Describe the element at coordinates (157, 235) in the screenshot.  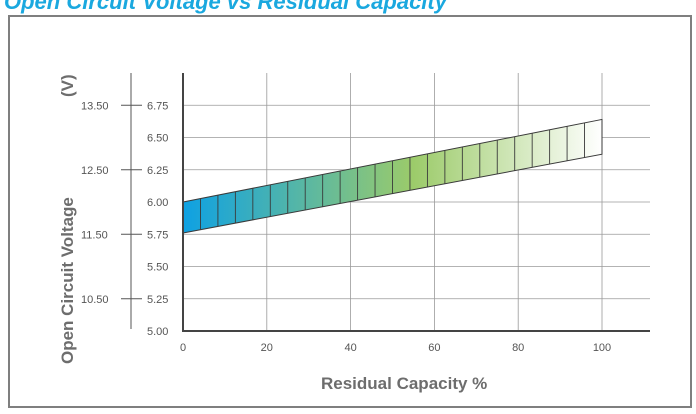
I see `y-tick-label-inner: 5.75` at that location.